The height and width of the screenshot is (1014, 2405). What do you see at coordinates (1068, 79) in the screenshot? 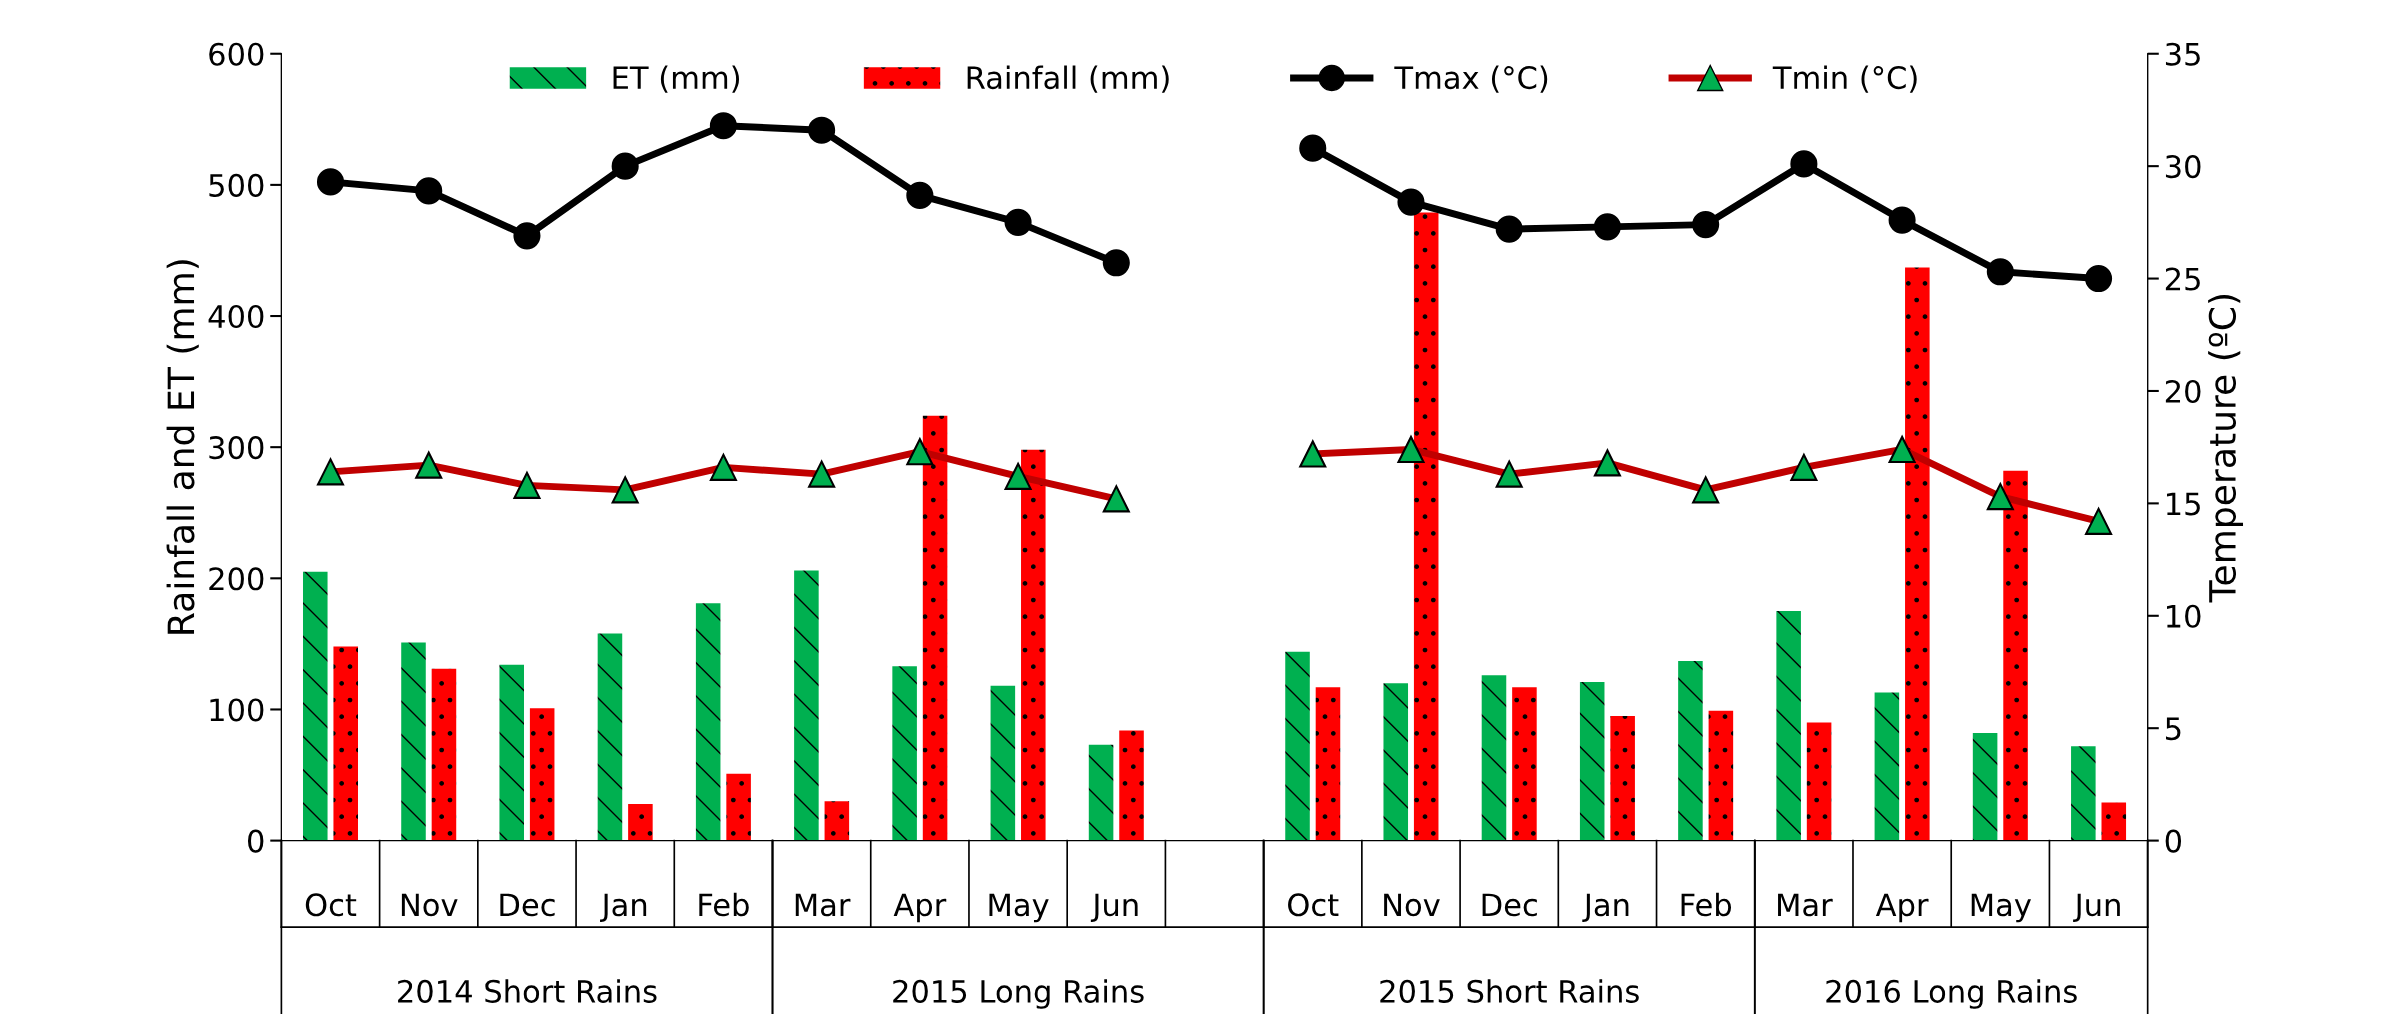
I see `legend-label: Rainfall (mm)` at bounding box center [1068, 79].